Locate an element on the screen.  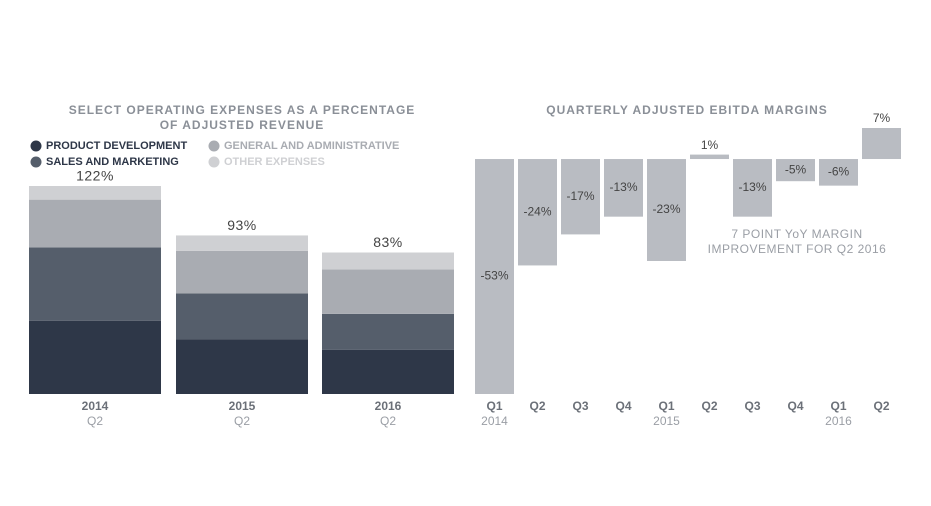
value-label: -5% is located at coordinates (796, 169).